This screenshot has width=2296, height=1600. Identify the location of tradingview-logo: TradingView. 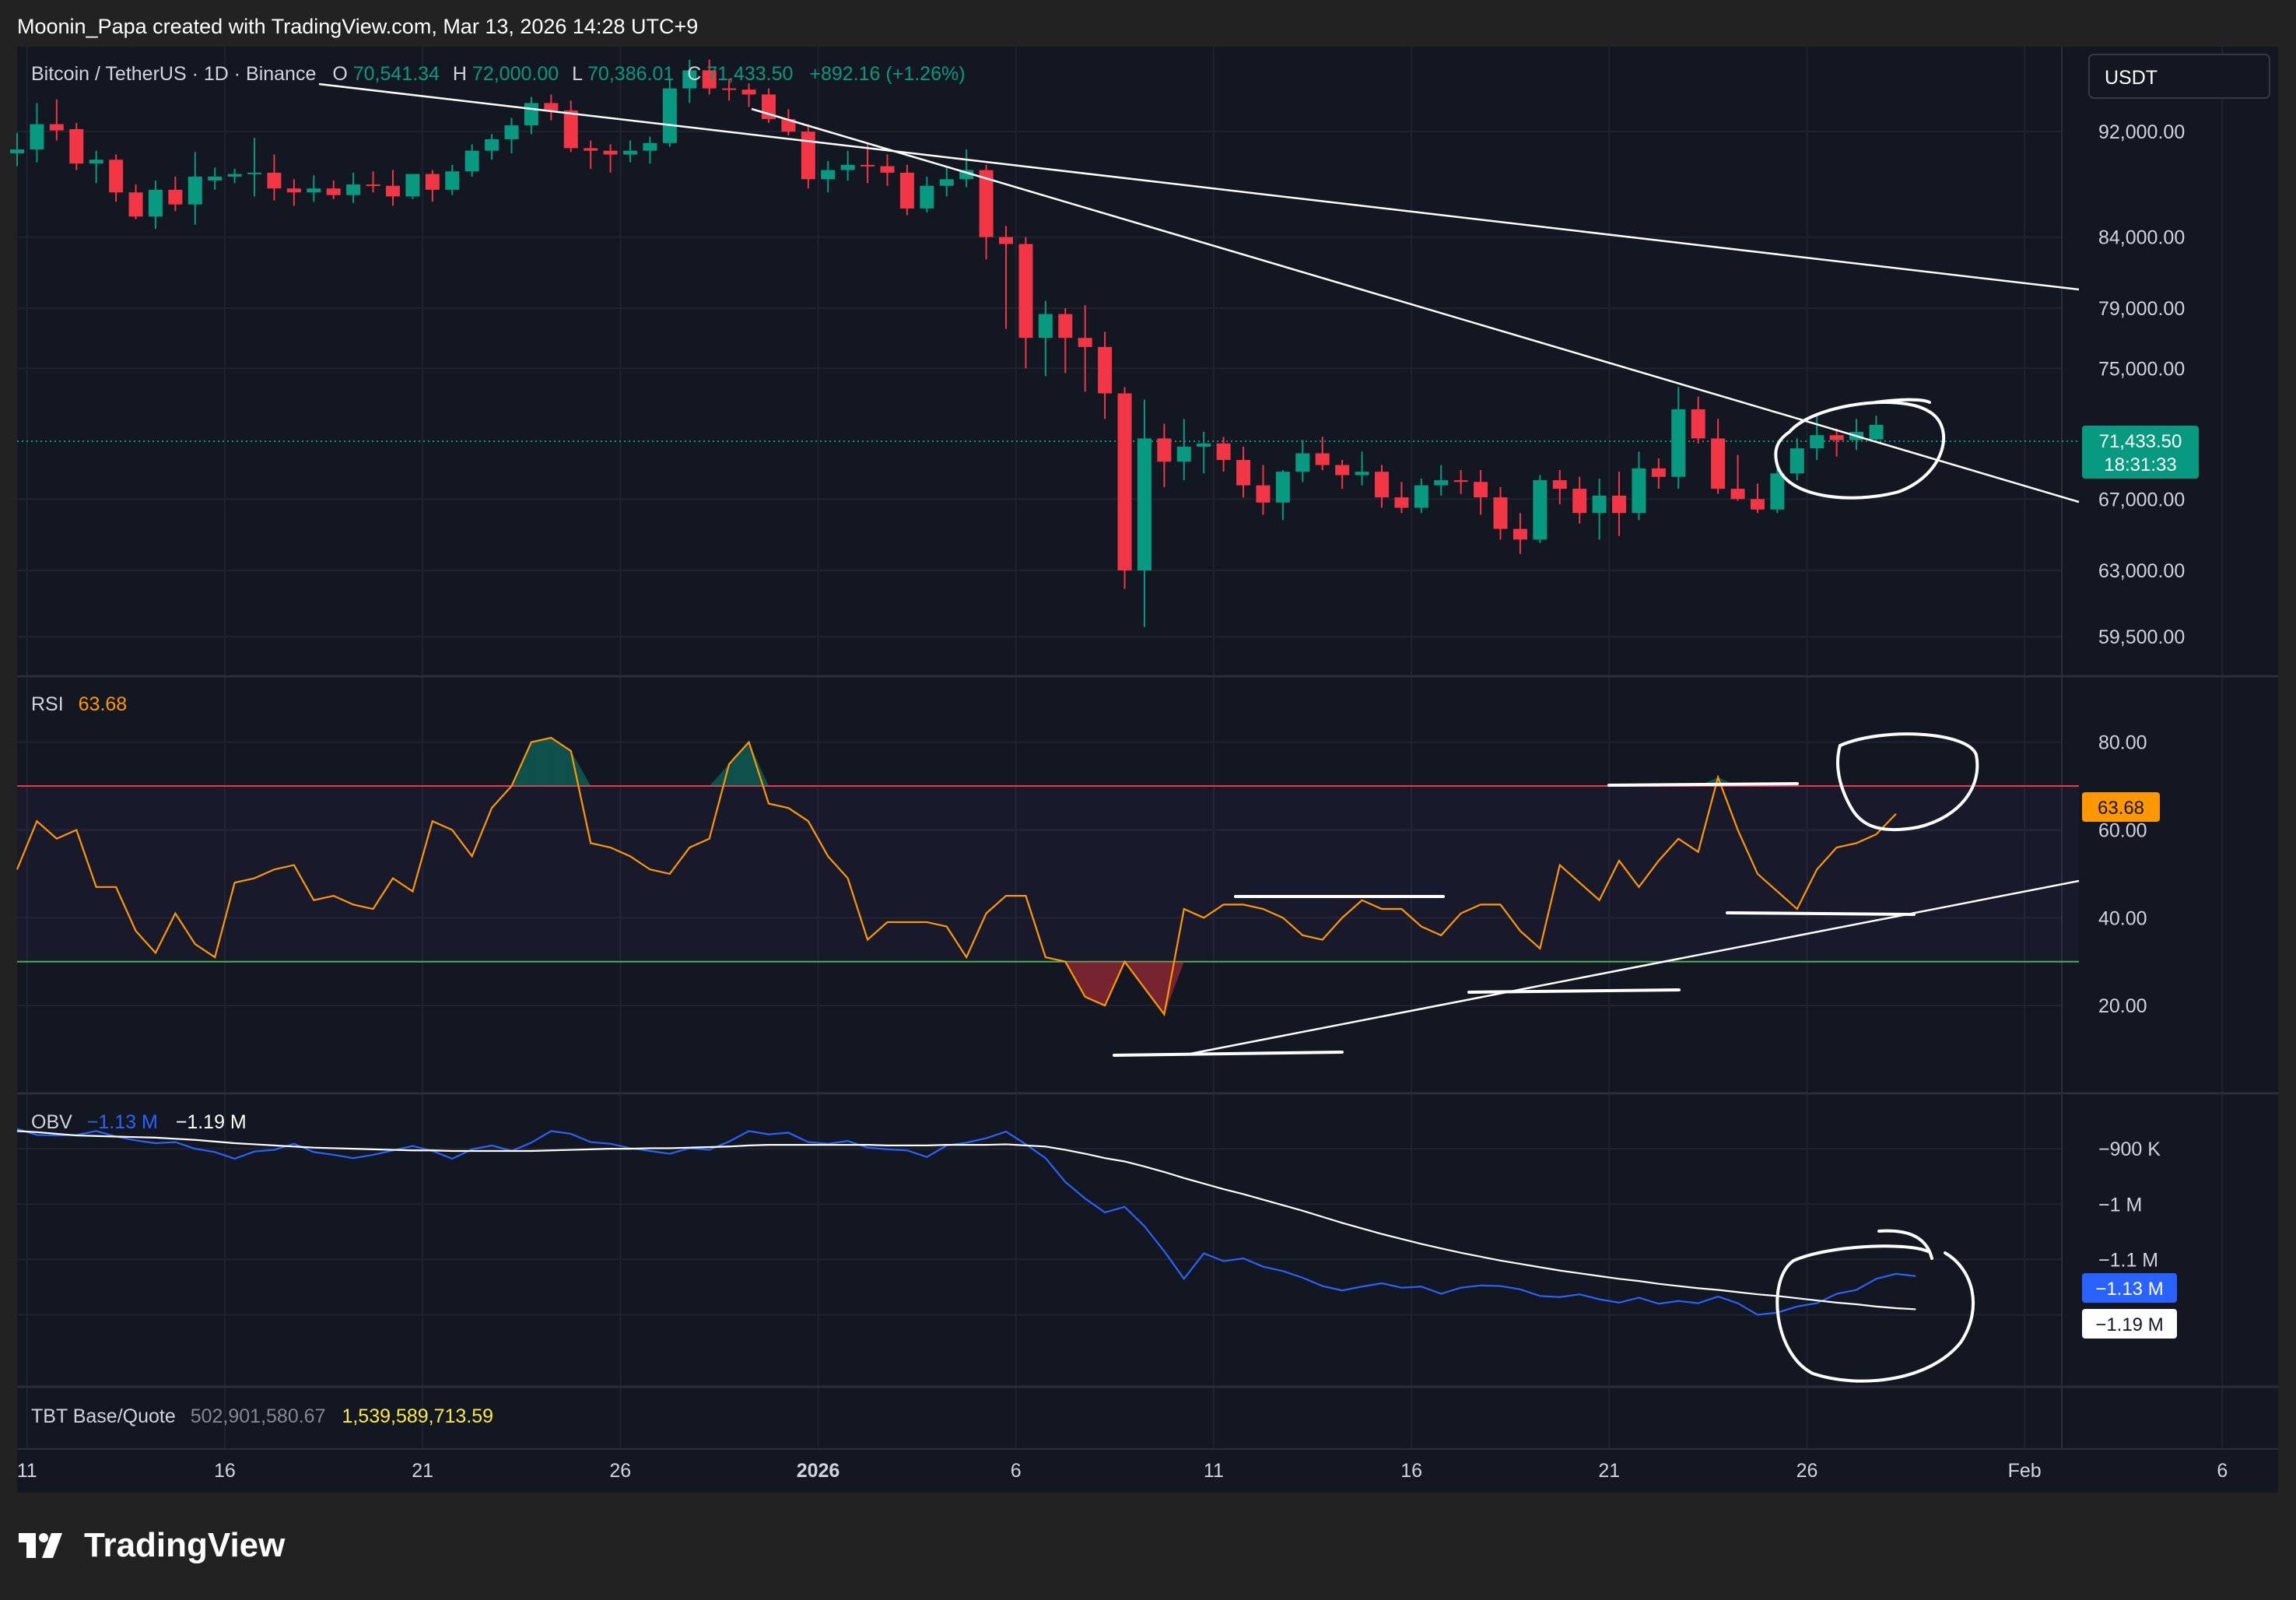
(152, 1545).